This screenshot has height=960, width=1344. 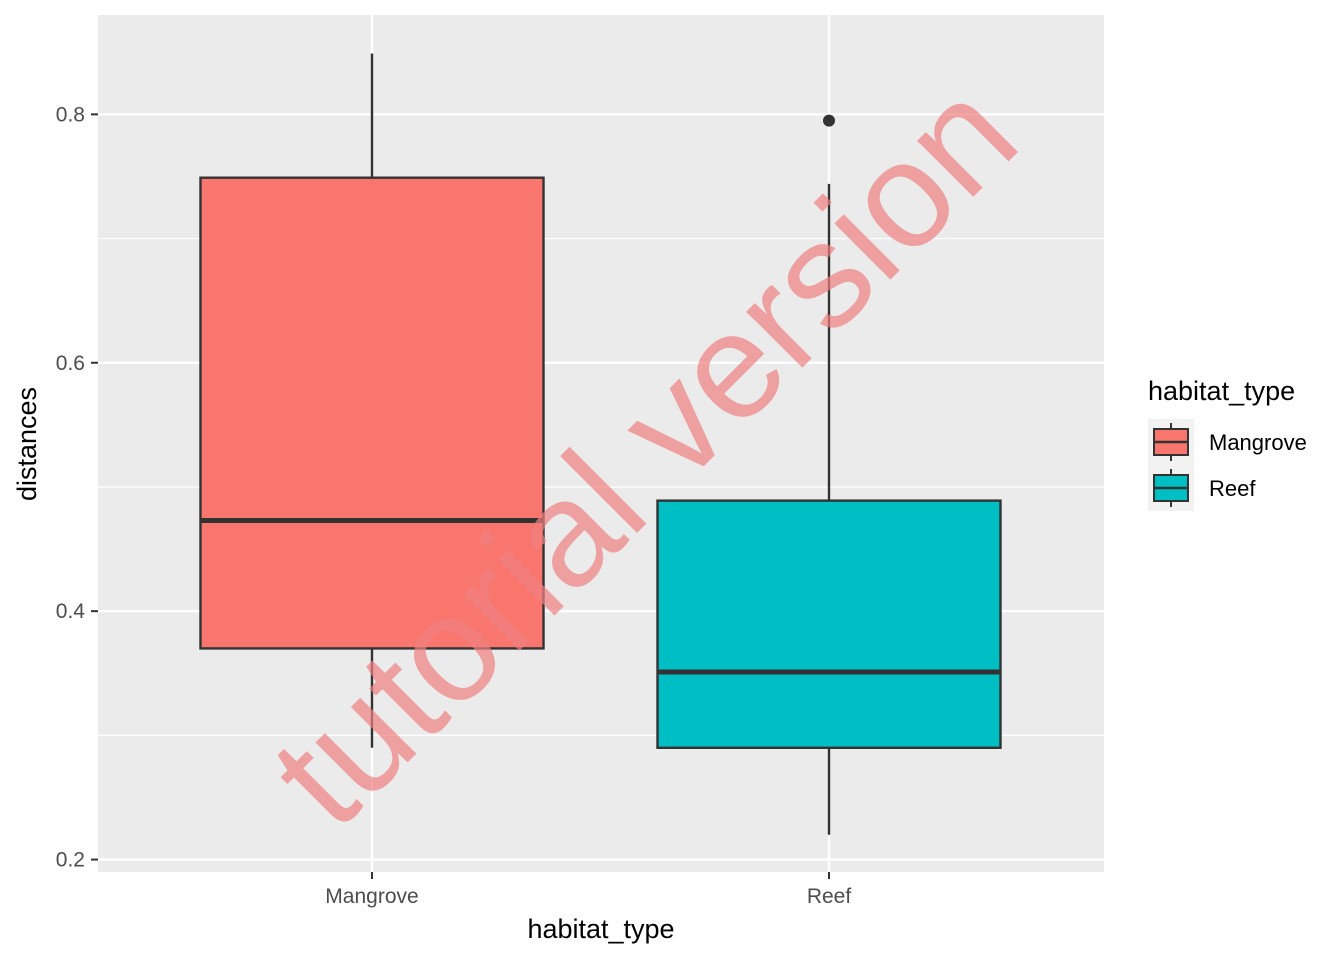 What do you see at coordinates (70, 363) in the screenshot?
I see `y-tick-label: 0.6` at bounding box center [70, 363].